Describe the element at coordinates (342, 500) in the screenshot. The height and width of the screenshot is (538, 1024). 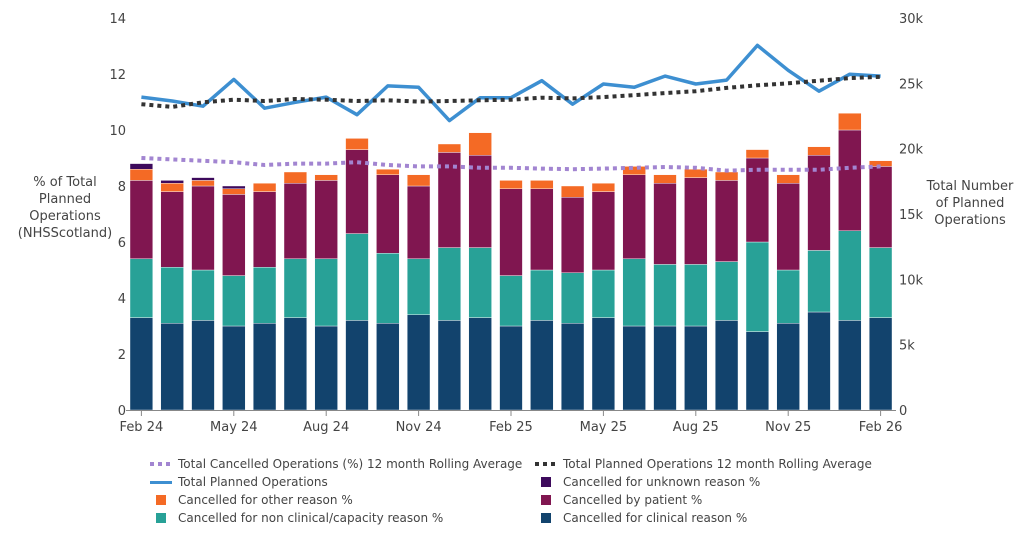
I see `legend-item: Cancelled for other reason %` at that location.